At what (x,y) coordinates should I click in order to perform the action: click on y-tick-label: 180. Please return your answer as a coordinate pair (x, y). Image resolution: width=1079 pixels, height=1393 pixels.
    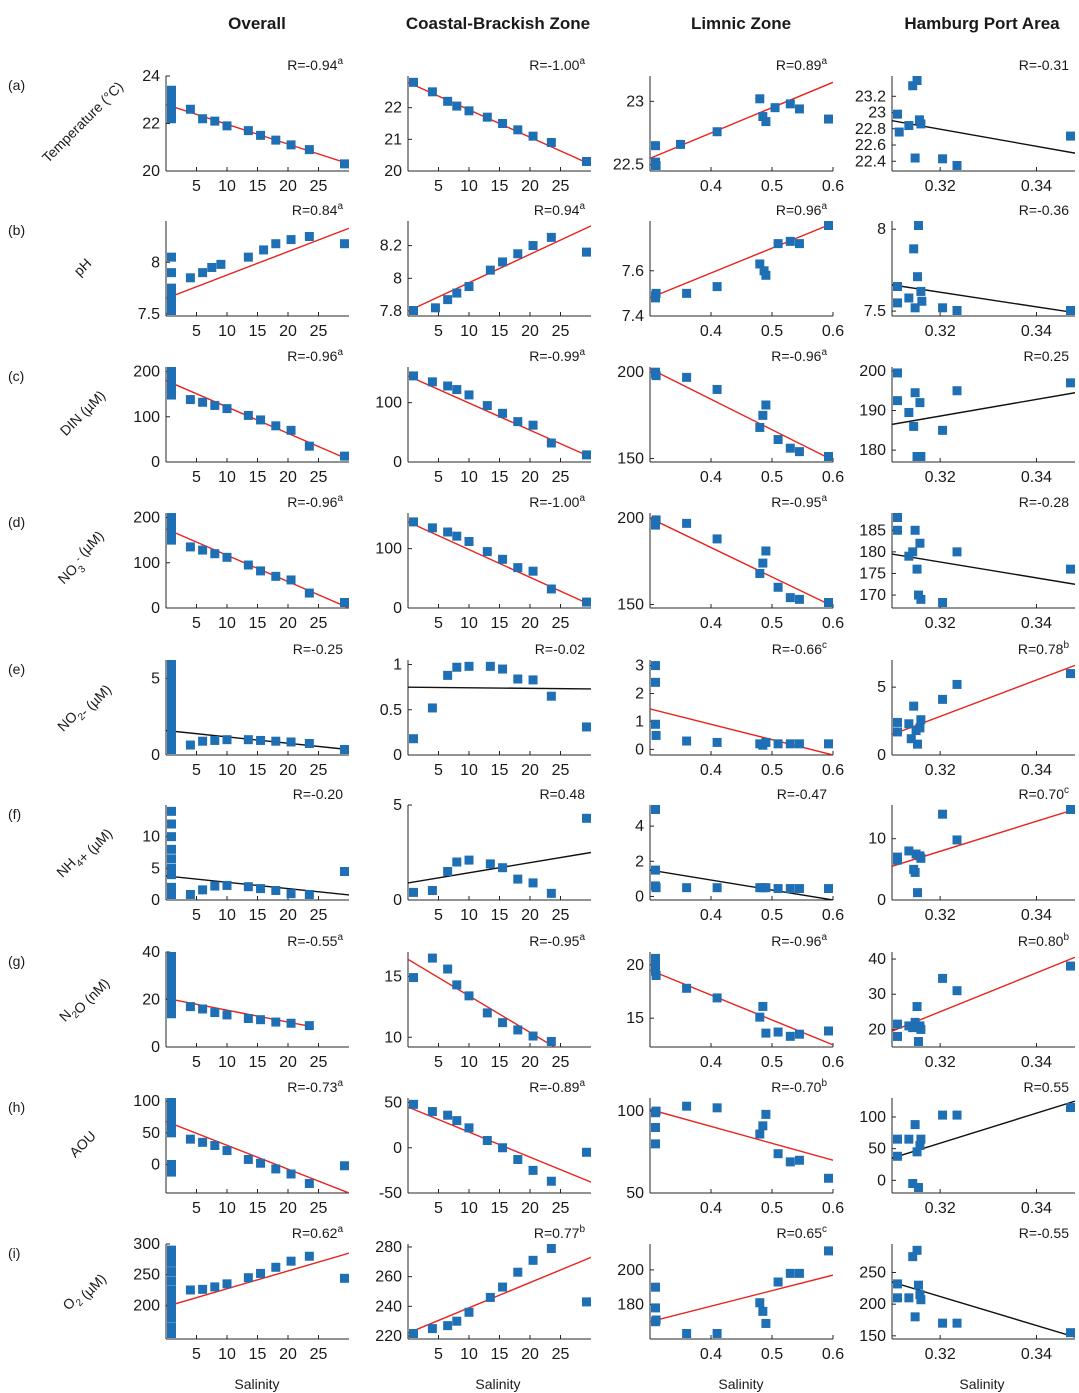
    Looking at the image, I should click on (630, 1304).